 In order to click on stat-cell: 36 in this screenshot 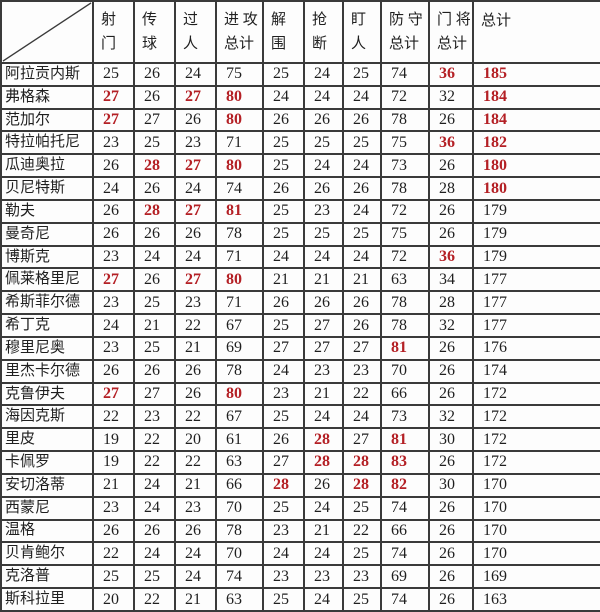, I will do `click(451, 143)`.